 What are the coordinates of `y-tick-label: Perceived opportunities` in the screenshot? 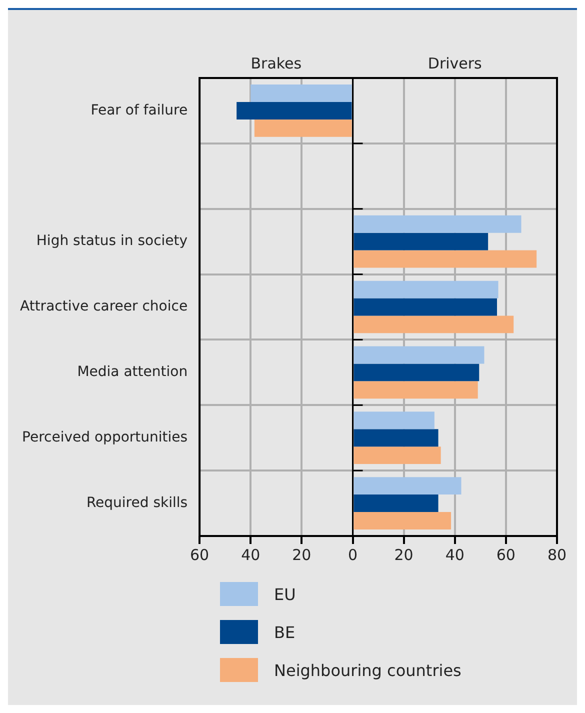 It's located at (105, 438).